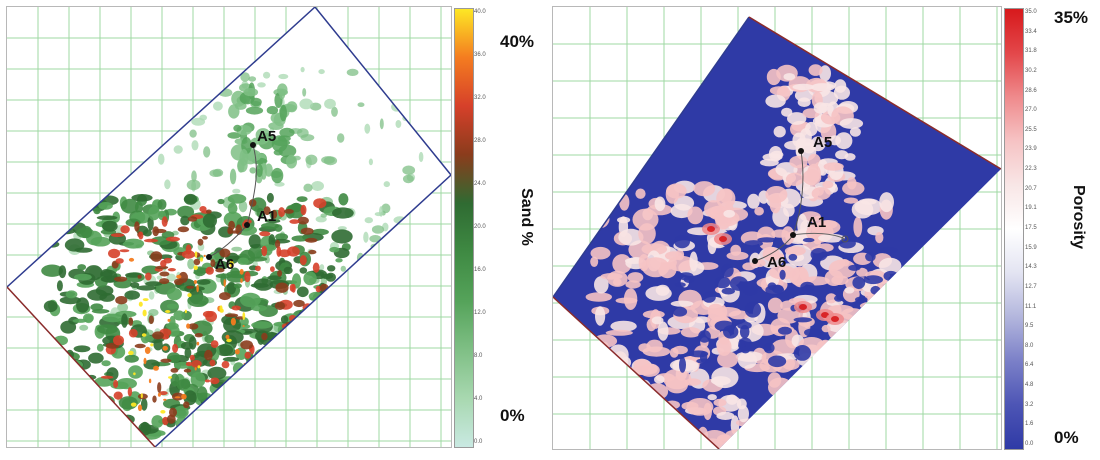 The height and width of the screenshot is (460, 1100). Describe the element at coordinates (517, 41) in the screenshot. I see `sand-max-label: 40%` at that location.